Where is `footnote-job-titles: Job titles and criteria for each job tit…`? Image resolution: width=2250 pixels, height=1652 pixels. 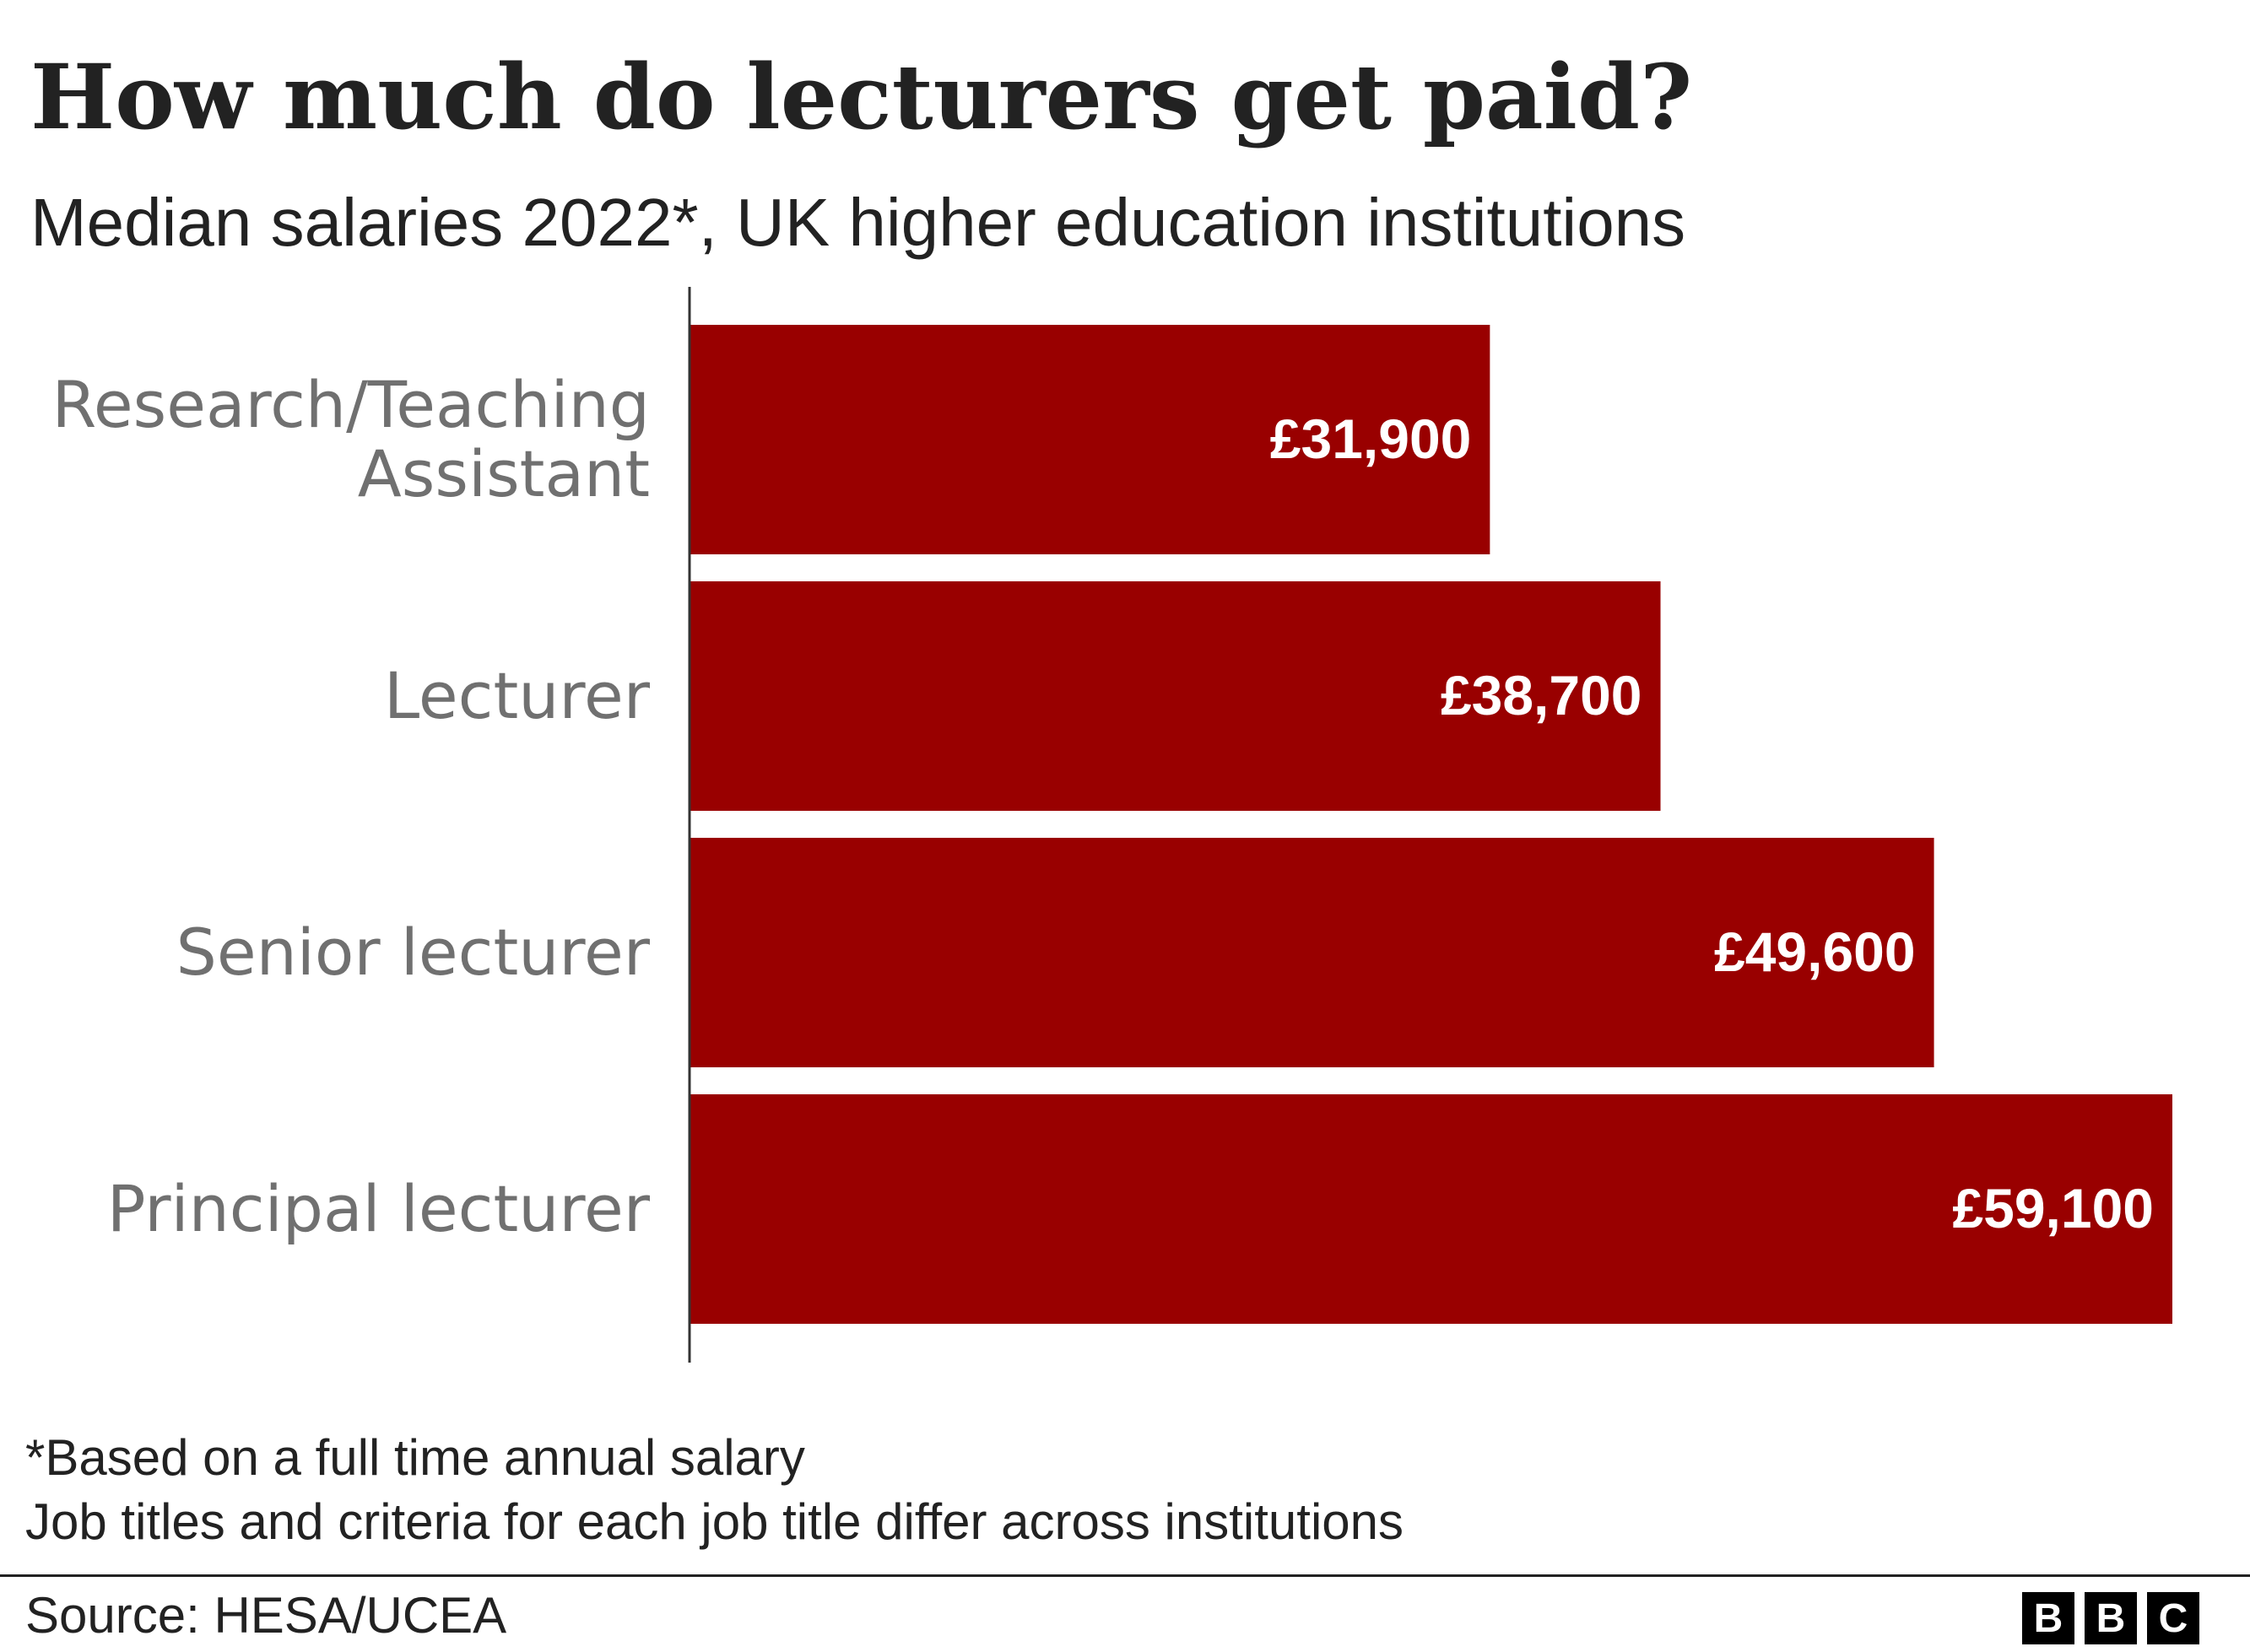
footnote-job-titles: Job titles and criteria for each job tit… is located at coordinates (714, 1521).